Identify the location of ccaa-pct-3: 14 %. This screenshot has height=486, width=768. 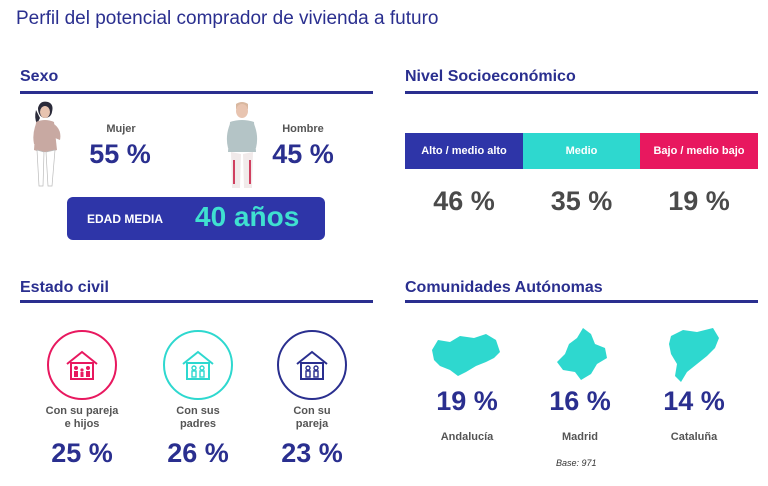
(694, 401).